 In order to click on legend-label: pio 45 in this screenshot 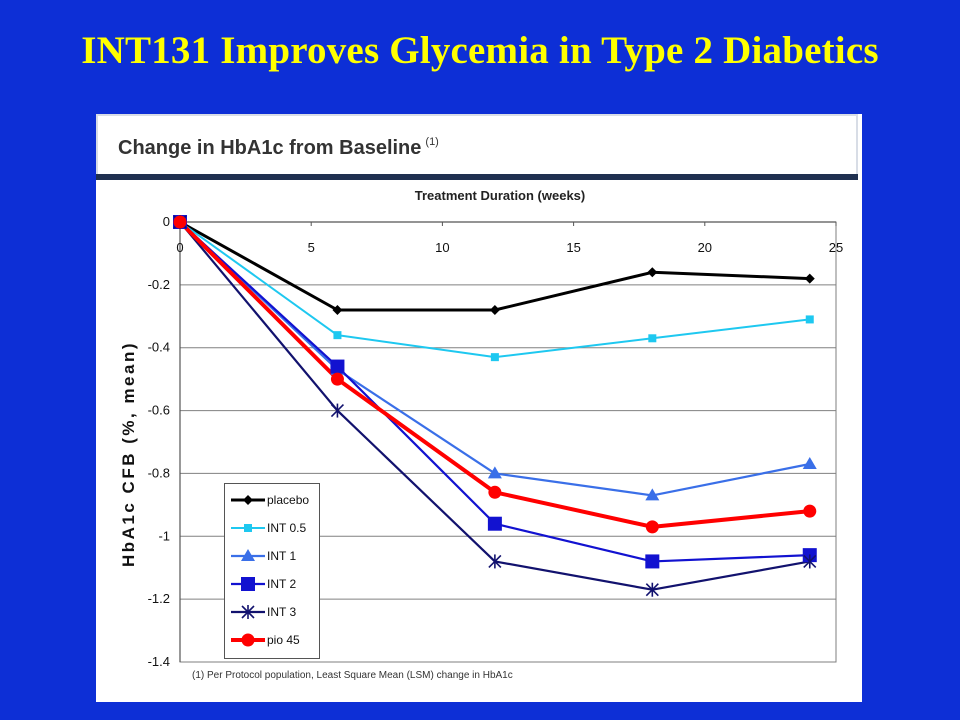, I will do `click(283, 640)`.